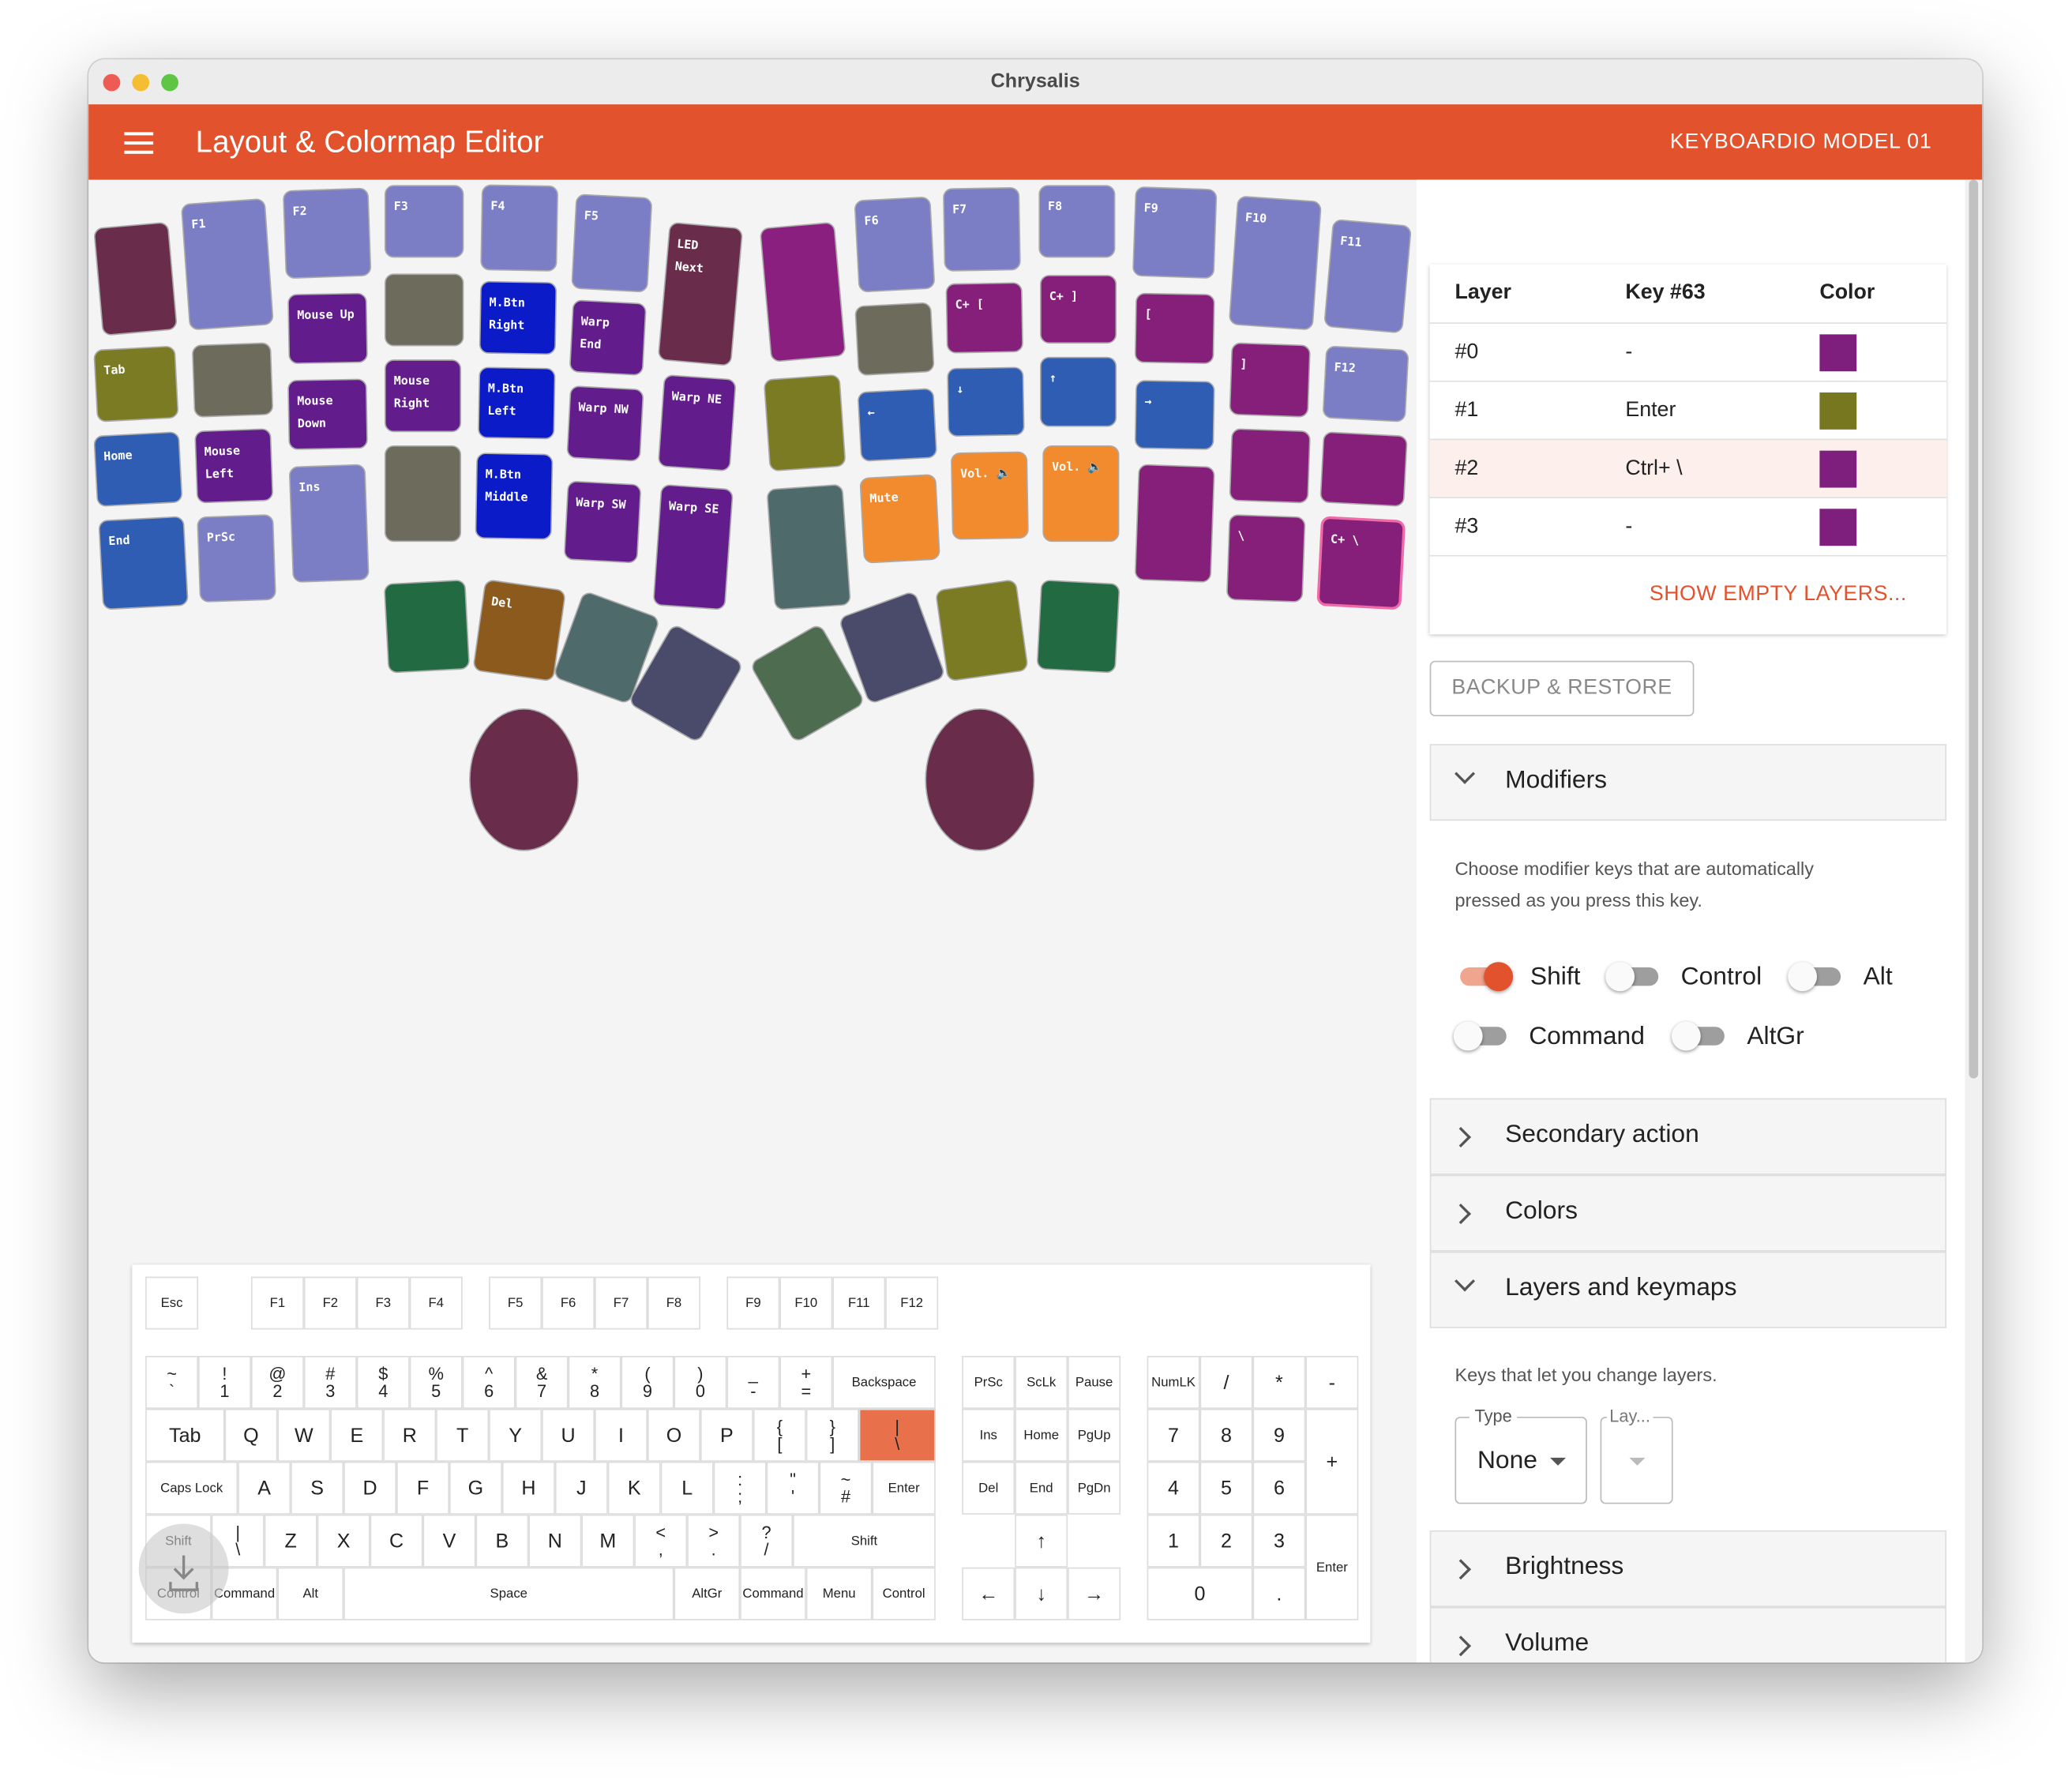  I want to click on picker-key: +, so click(1332, 1461).